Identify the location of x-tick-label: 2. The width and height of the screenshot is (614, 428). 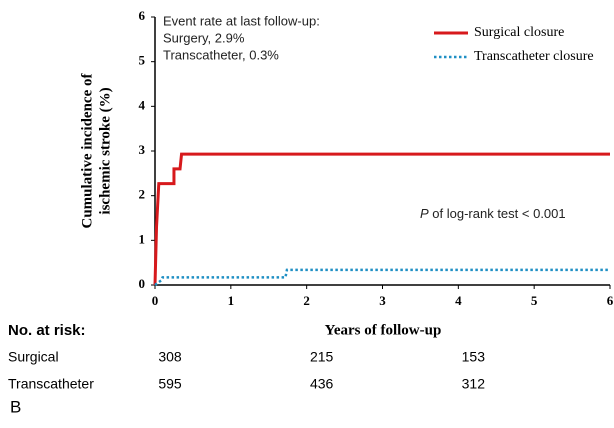
(306, 300).